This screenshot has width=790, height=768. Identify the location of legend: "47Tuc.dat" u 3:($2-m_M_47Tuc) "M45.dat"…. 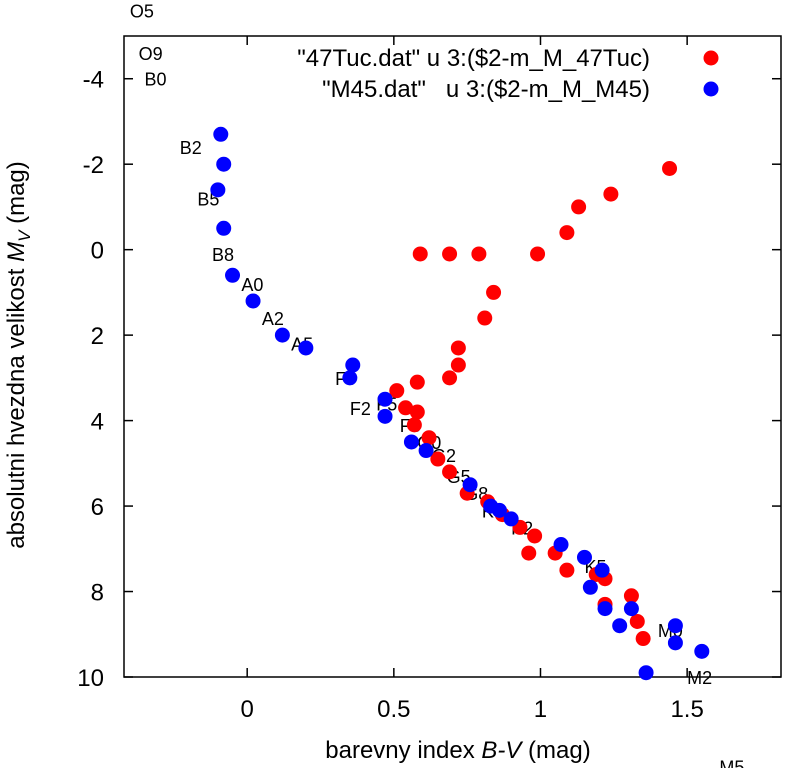
(508, 74).